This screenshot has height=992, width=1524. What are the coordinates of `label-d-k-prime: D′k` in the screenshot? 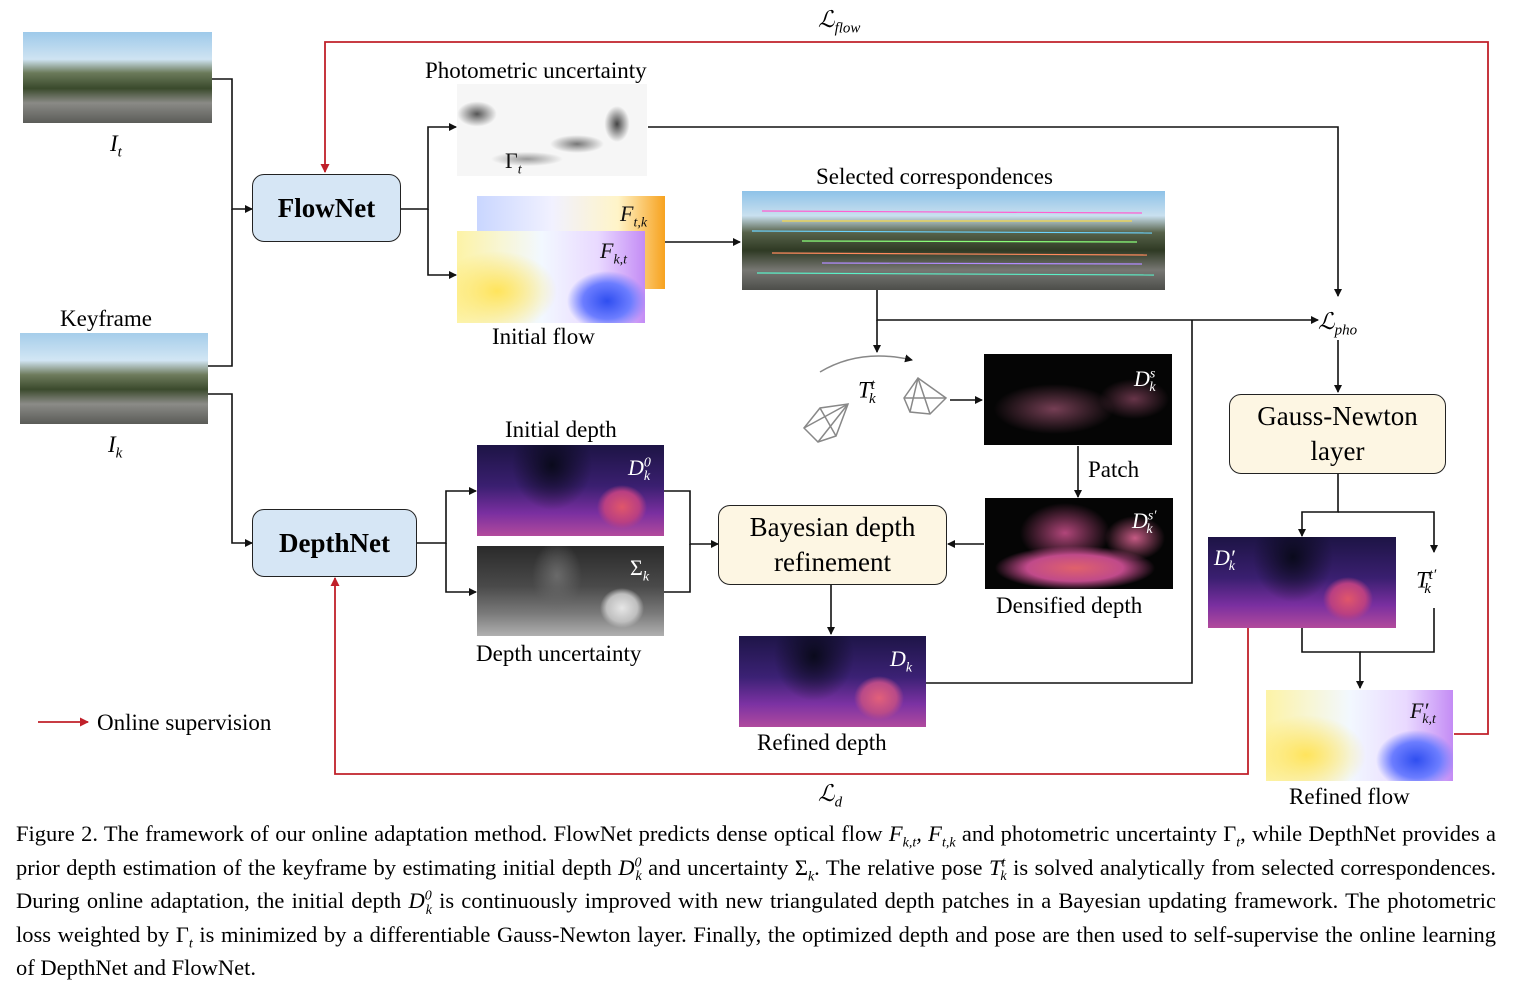 It's located at (1224, 560).